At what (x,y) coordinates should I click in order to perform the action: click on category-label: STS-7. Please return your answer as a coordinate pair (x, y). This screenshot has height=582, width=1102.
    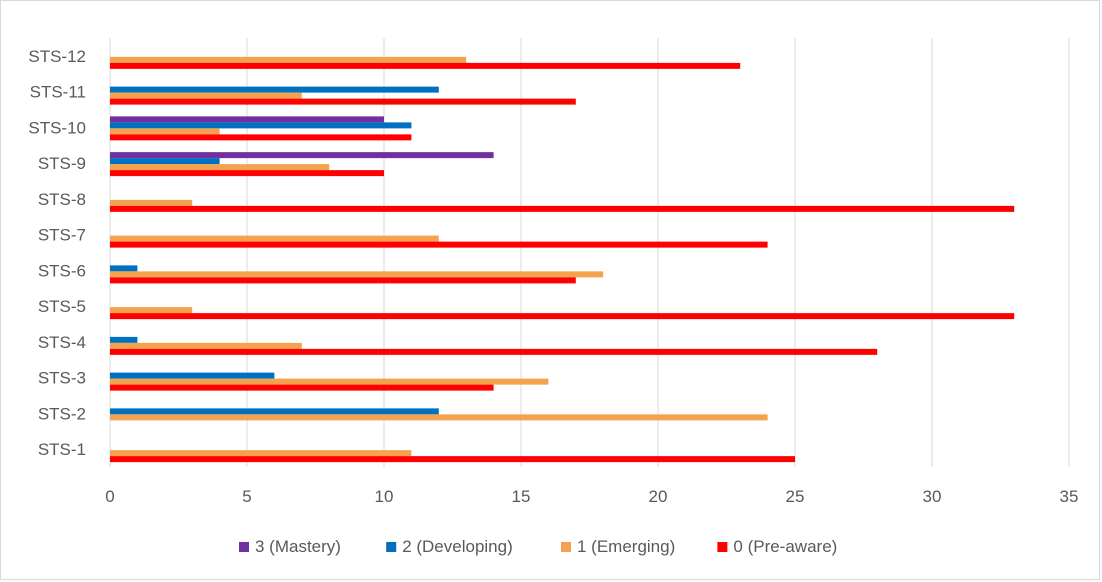
    Looking at the image, I should click on (62, 235).